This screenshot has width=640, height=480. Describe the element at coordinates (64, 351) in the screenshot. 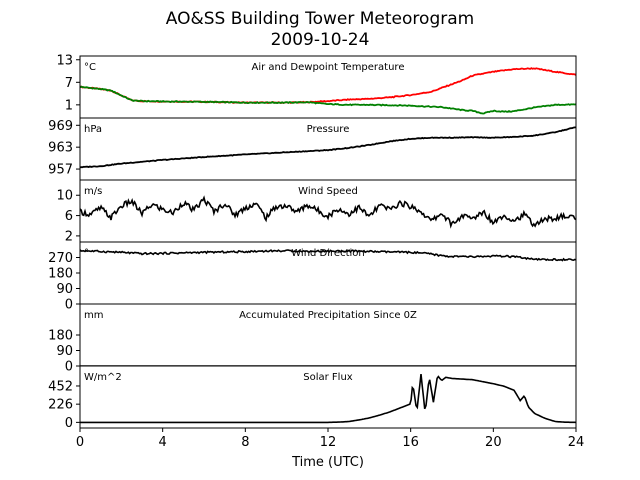

I see `y-tick-label-4-1: 90` at that location.